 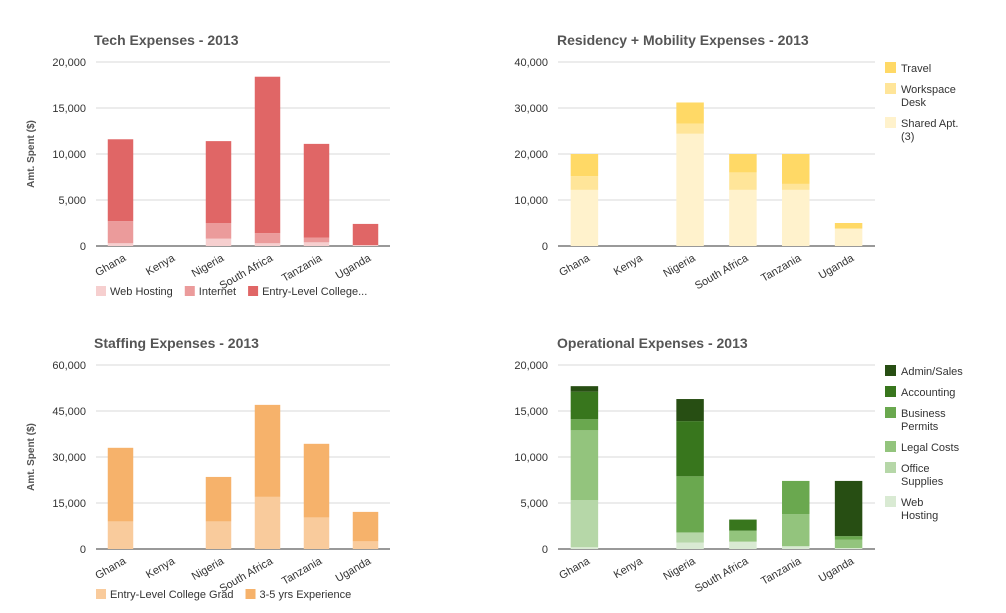 What do you see at coordinates (316, 190) in the screenshot?
I see `bar-tanzania-entry-level-college` at bounding box center [316, 190].